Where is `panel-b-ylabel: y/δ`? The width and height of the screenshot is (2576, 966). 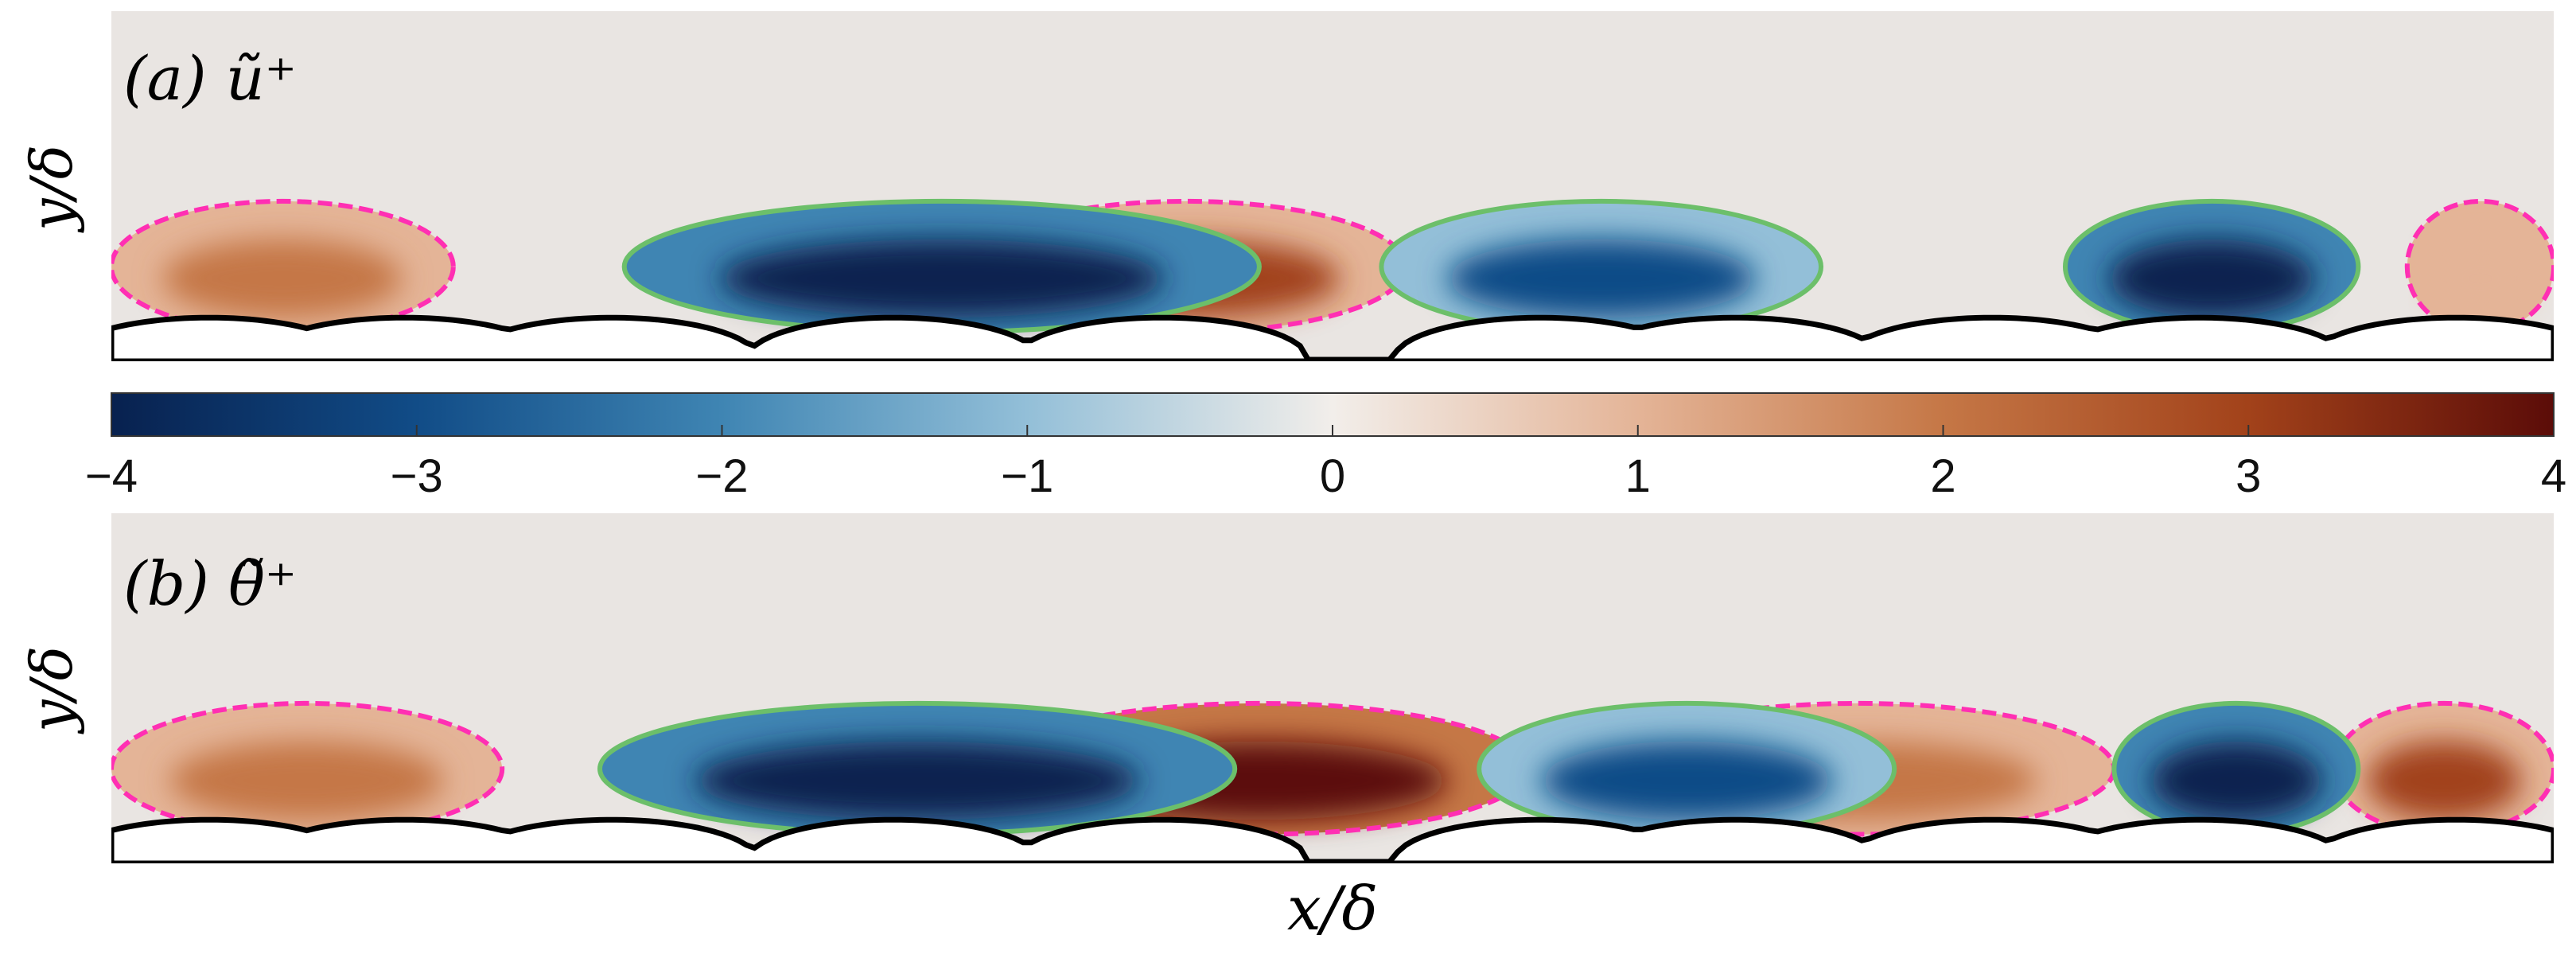 panel-b-ylabel: y/δ is located at coordinates (51, 690).